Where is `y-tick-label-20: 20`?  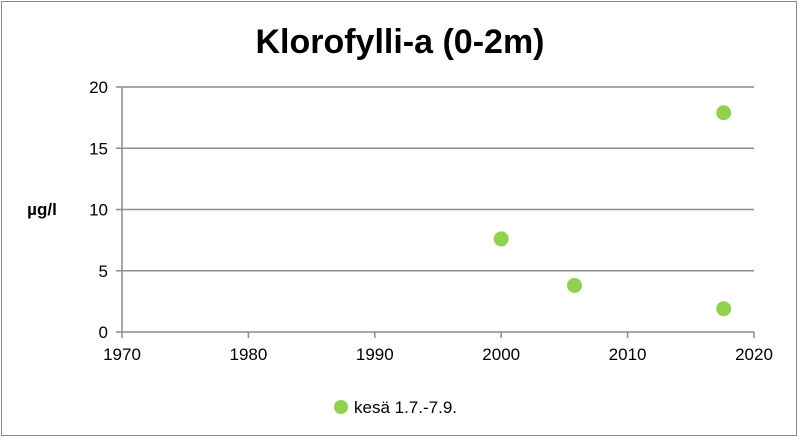 y-tick-label-20: 20 is located at coordinates (98, 87).